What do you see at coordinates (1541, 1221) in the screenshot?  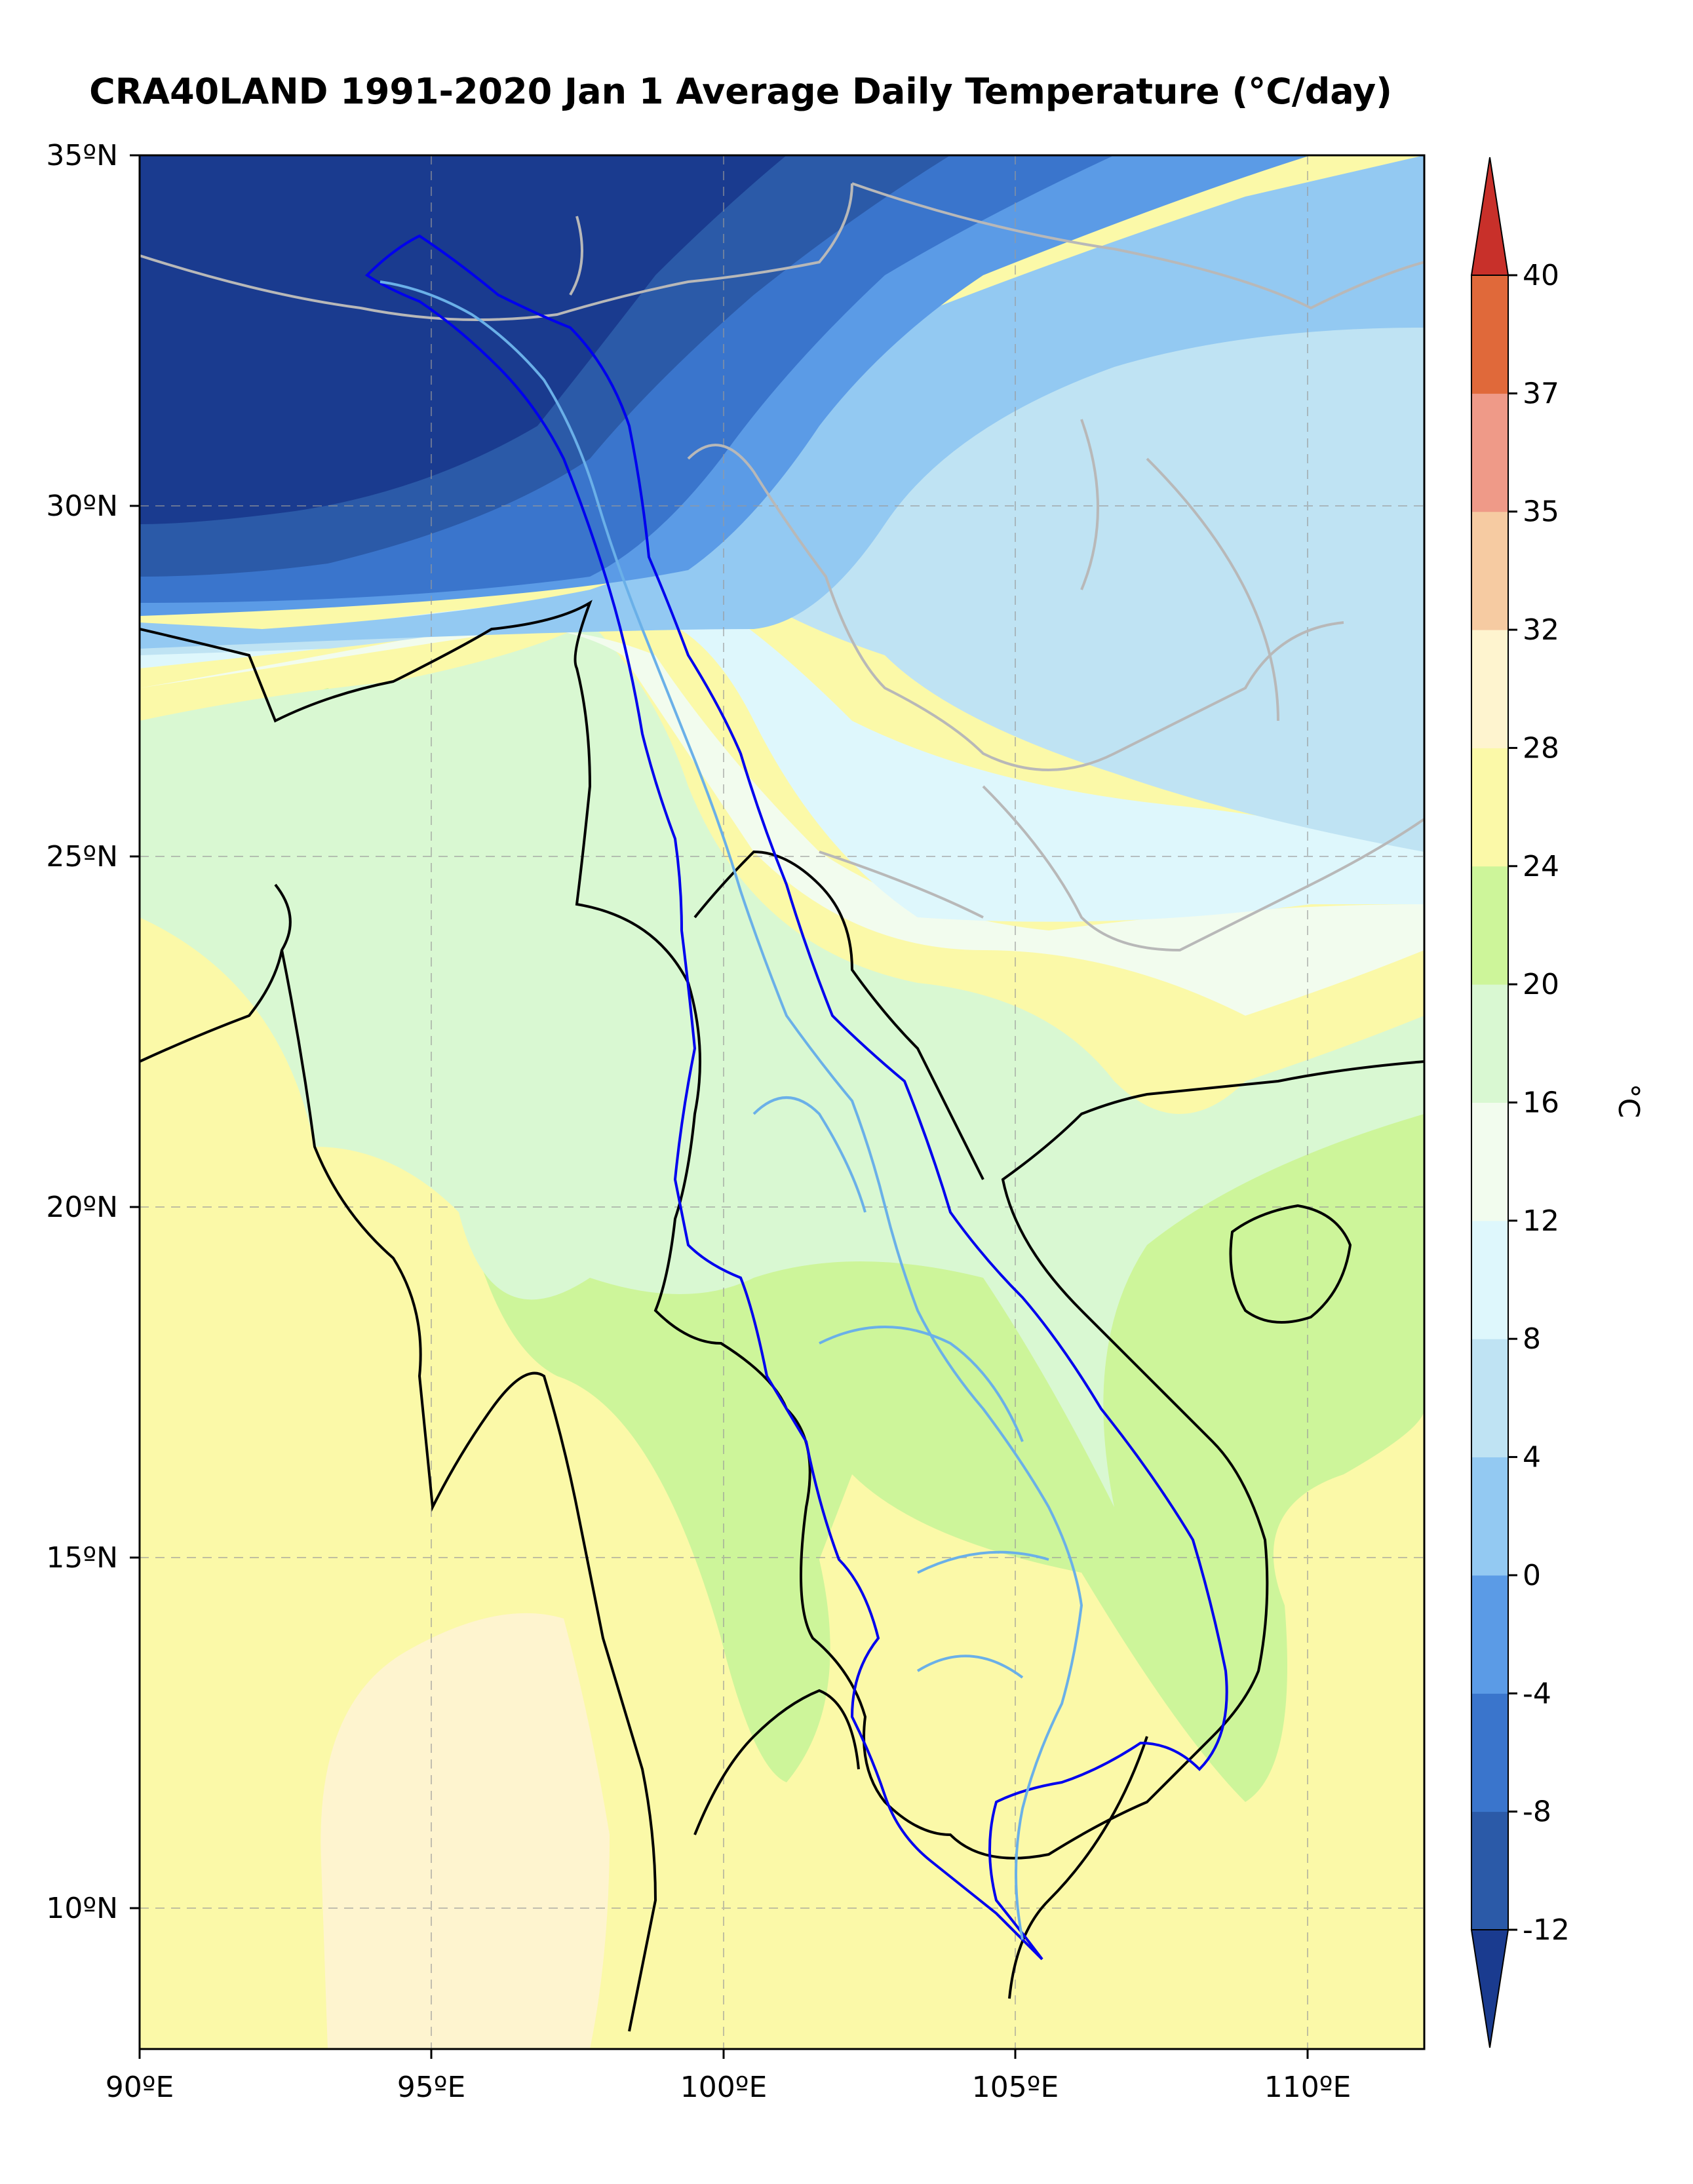 I see `colorbar-tick-label: 12` at bounding box center [1541, 1221].